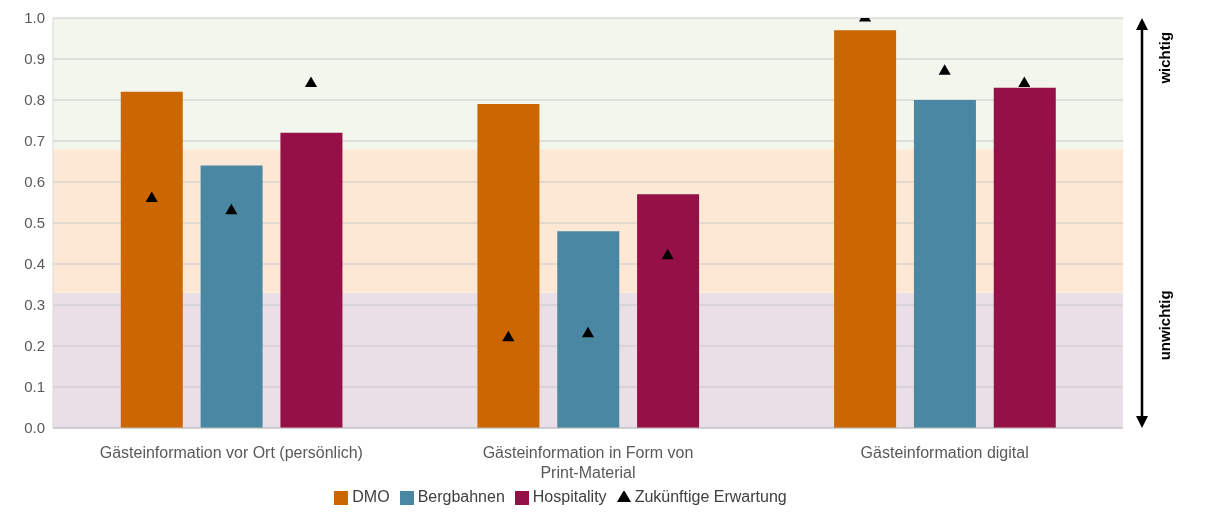  What do you see at coordinates (34, 305) in the screenshot?
I see `y-tick-label: 0.3` at bounding box center [34, 305].